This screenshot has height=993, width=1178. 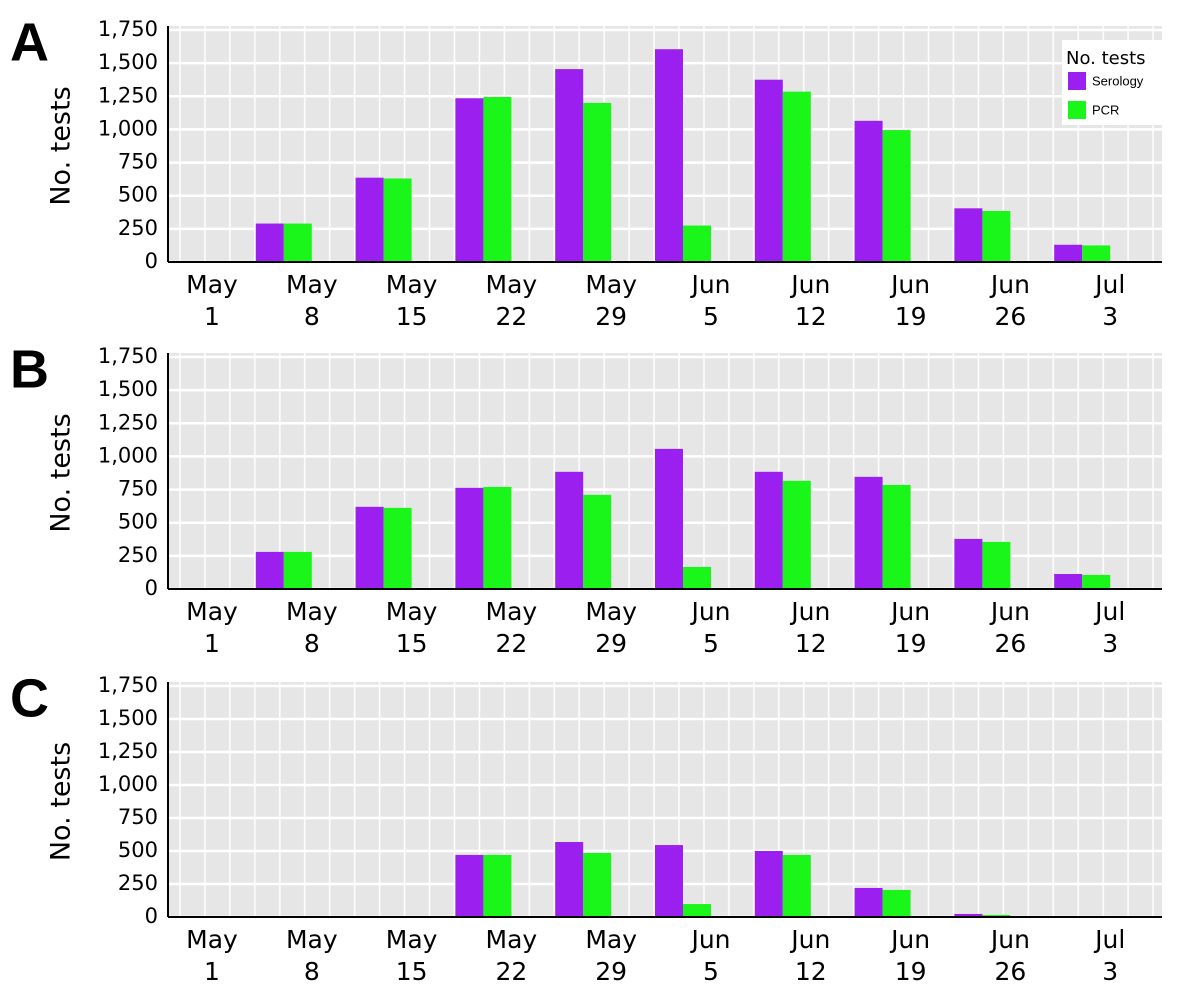 I want to click on panel-label: C, so click(x=29, y=698).